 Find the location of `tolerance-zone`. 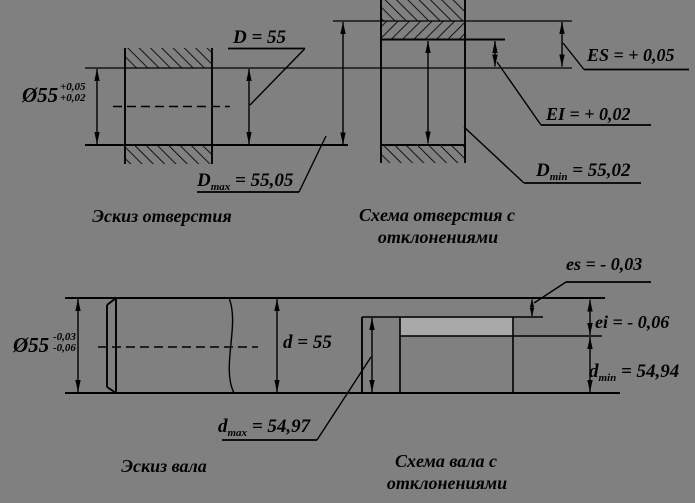

tolerance-zone is located at coordinates (456, 326).